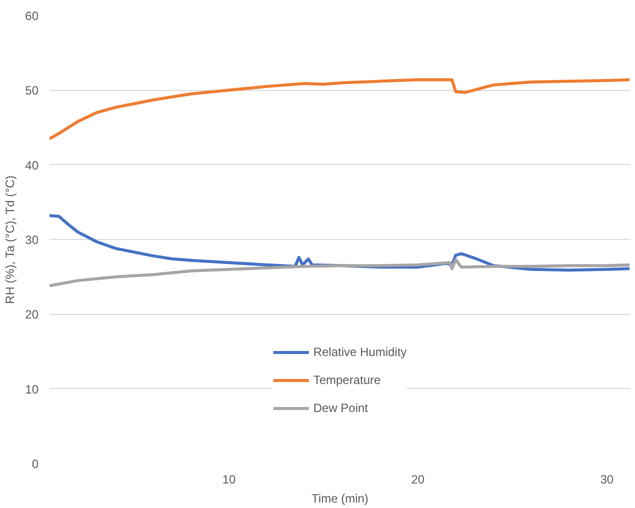 Image resolution: width=635 pixels, height=508 pixels. What do you see at coordinates (32, 315) in the screenshot?
I see `y-tick-label: 20` at bounding box center [32, 315].